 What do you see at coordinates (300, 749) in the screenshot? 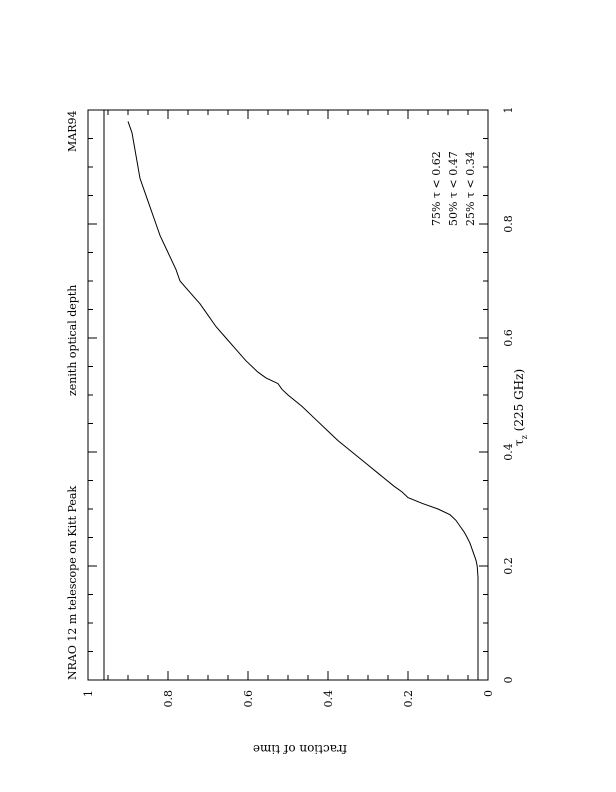
I see `y-axis-label: fraction of time` at bounding box center [300, 749].